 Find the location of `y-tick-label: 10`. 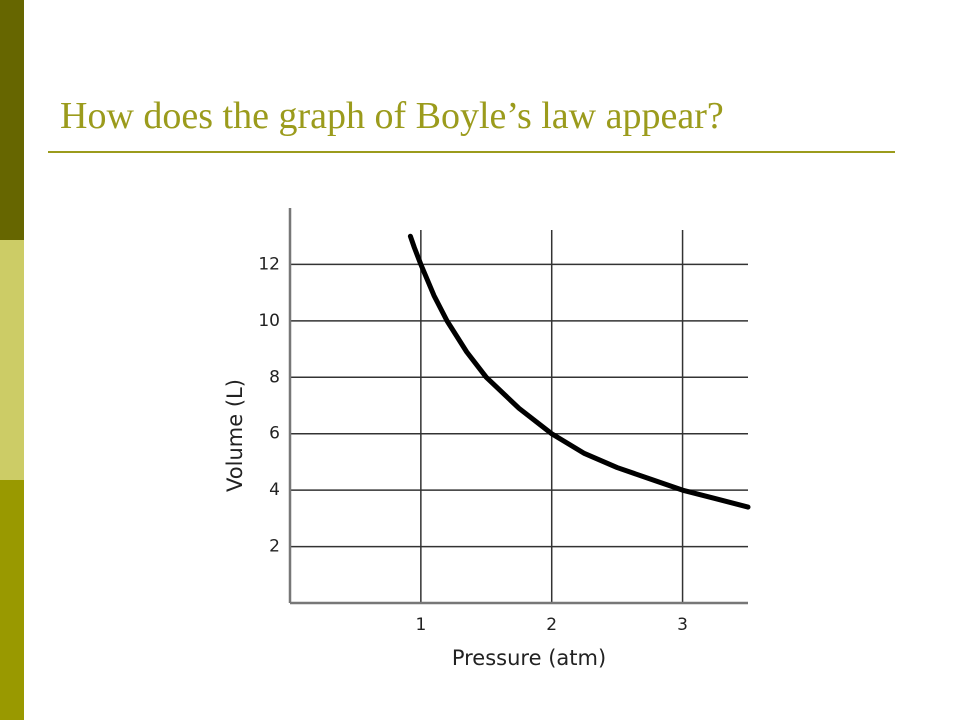

y-tick-label: 10 is located at coordinates (269, 321).